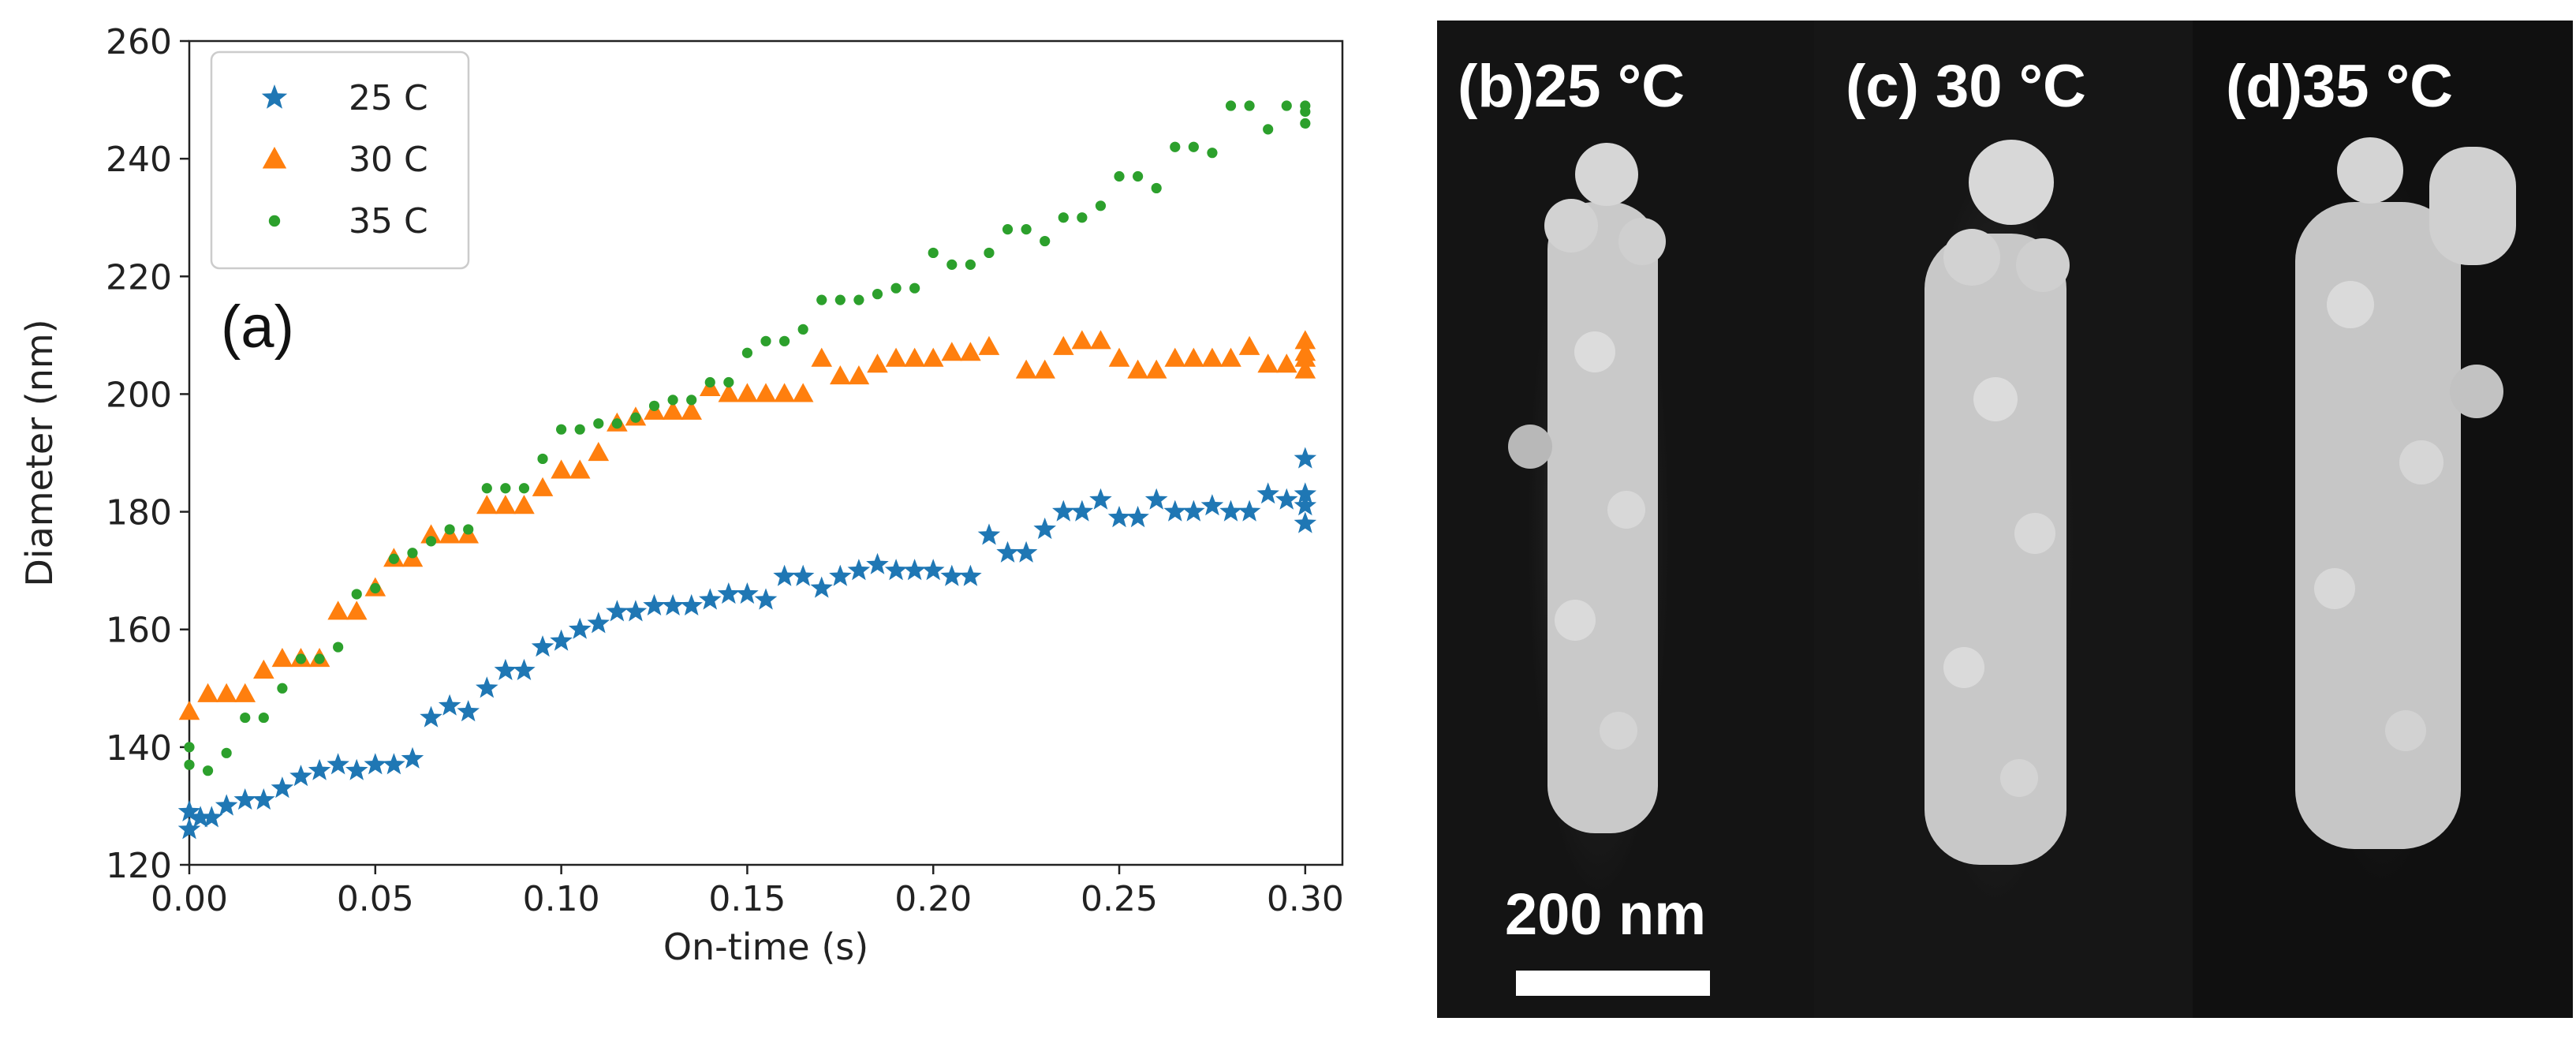  What do you see at coordinates (765, 947) in the screenshot?
I see `x-axis-title: On-time (s)` at bounding box center [765, 947].